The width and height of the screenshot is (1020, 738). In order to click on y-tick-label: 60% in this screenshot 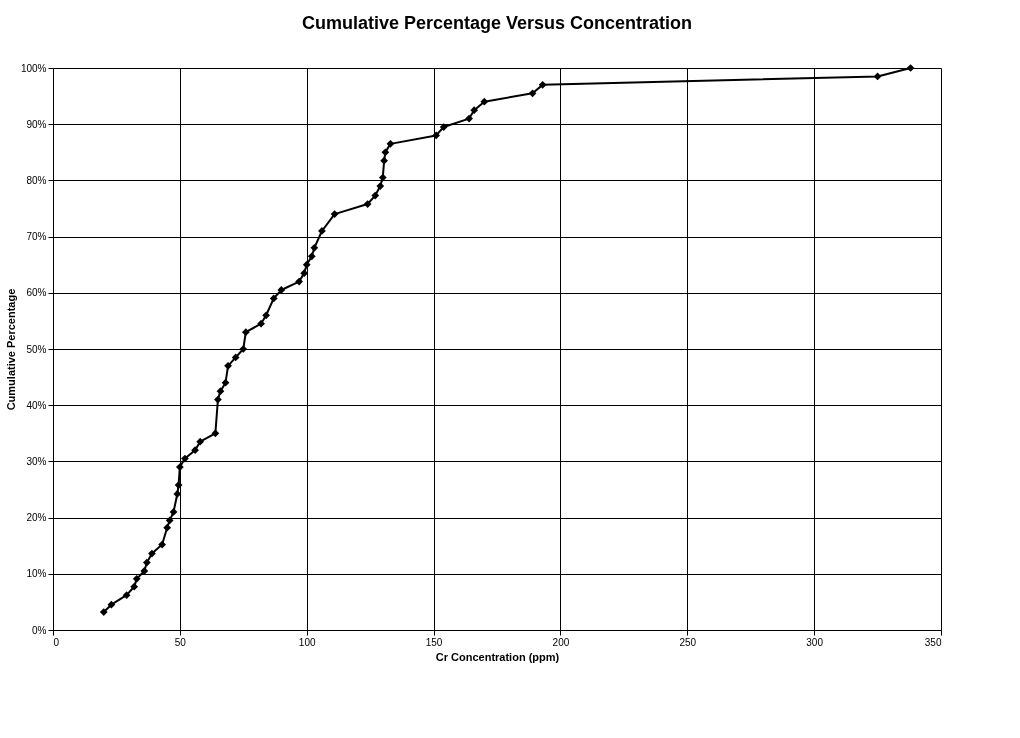, I will do `click(36, 293)`.